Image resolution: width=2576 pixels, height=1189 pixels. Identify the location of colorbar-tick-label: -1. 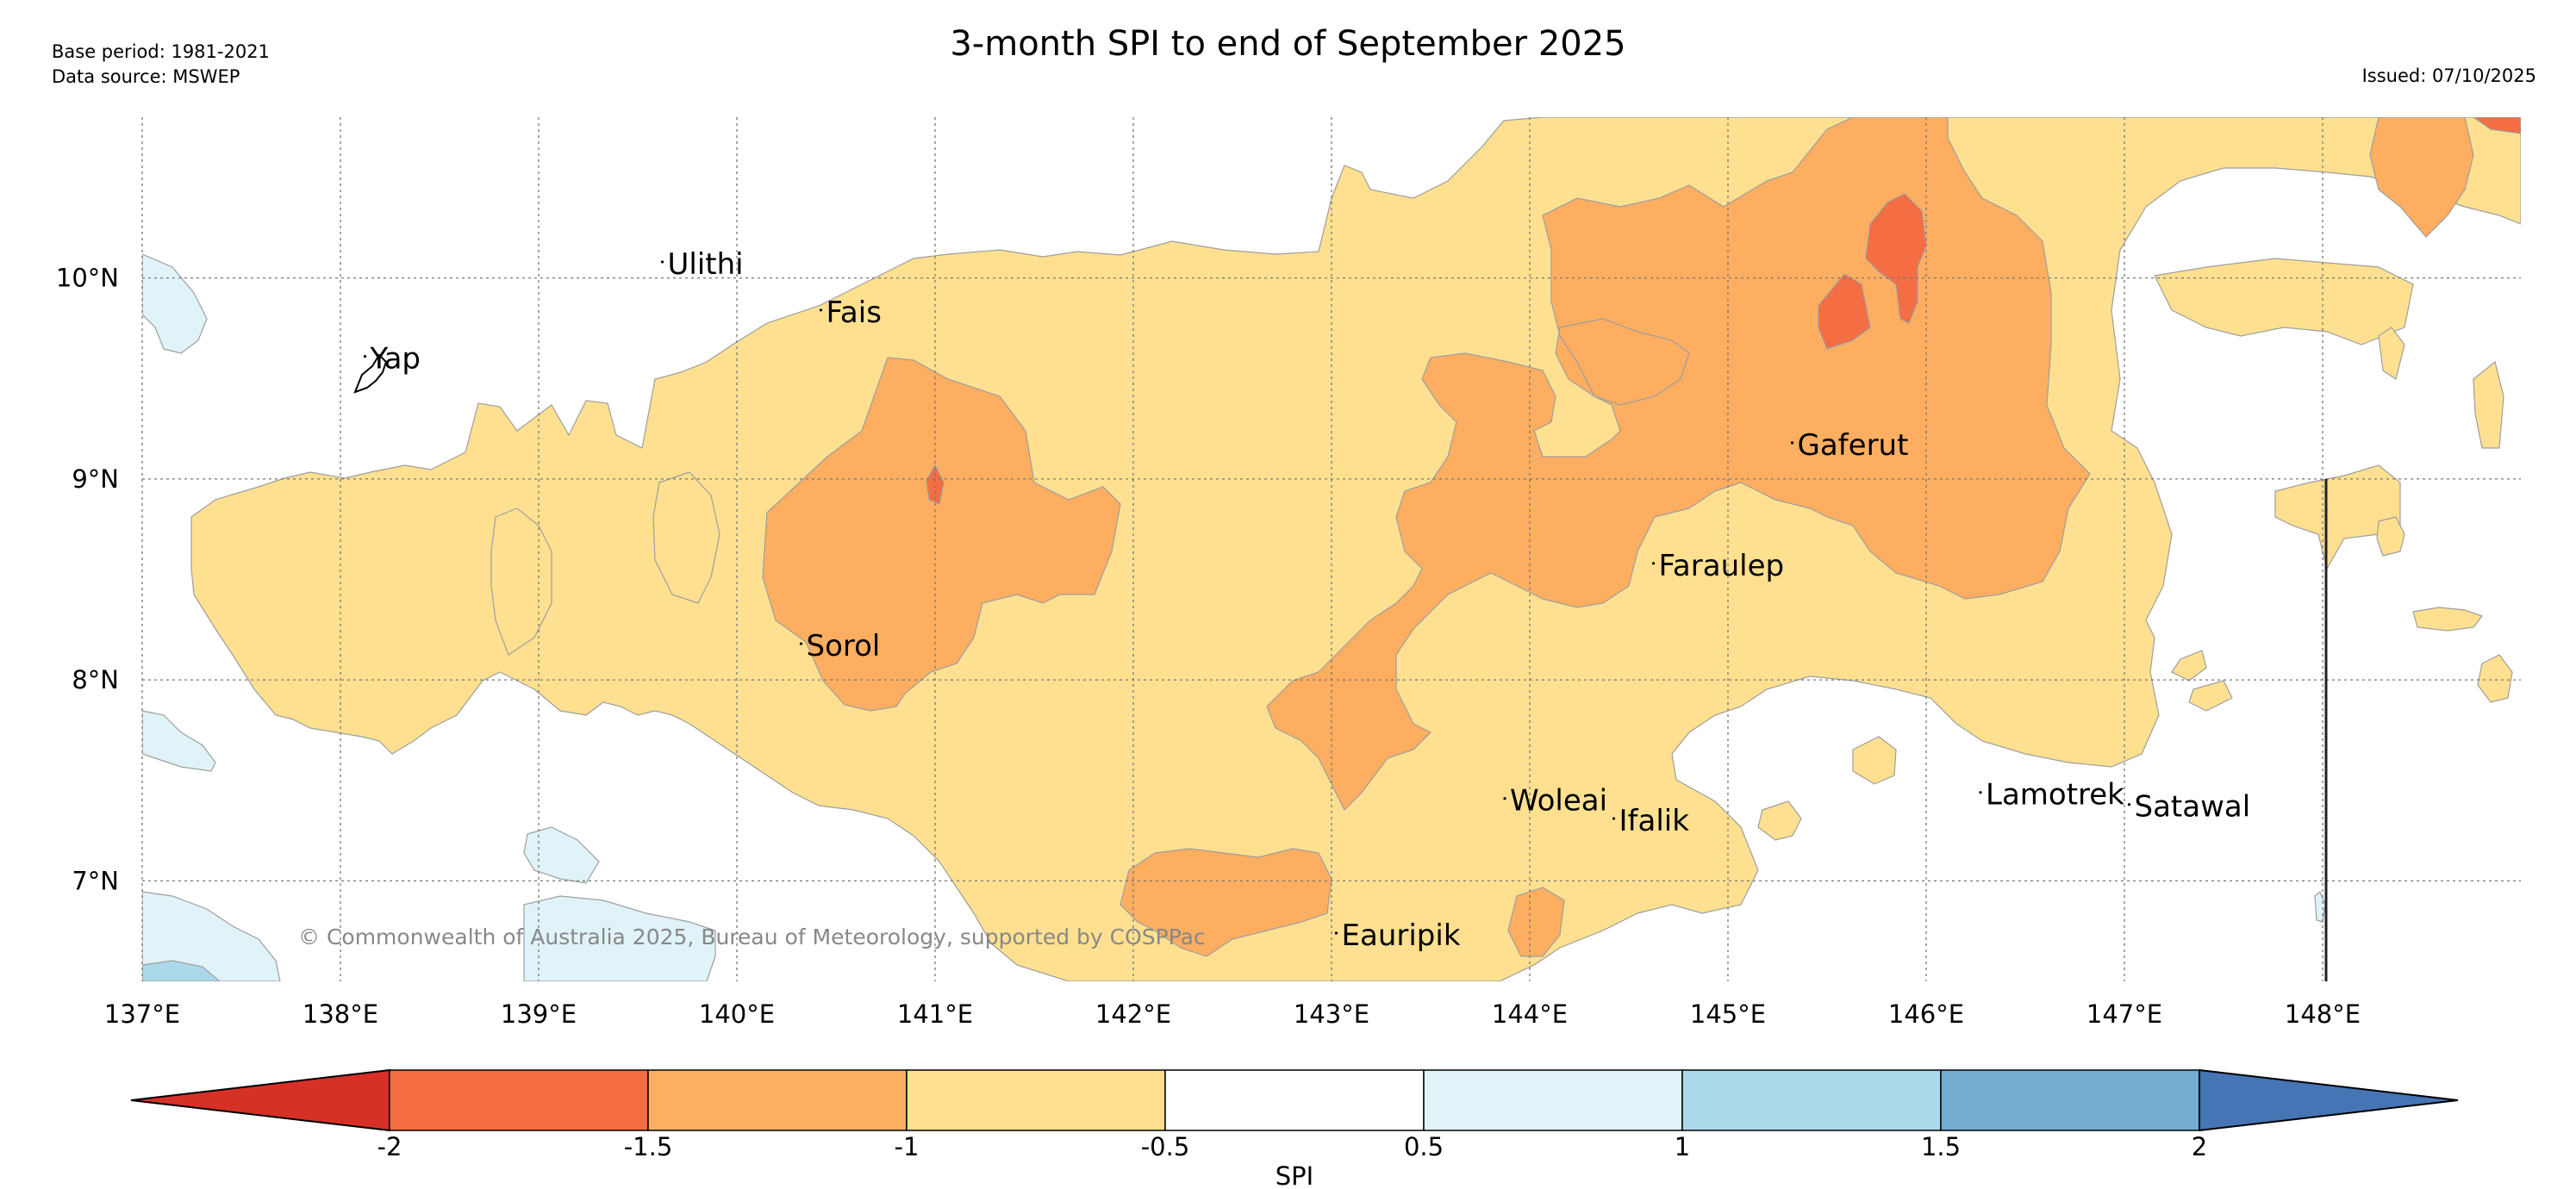
(907, 1146).